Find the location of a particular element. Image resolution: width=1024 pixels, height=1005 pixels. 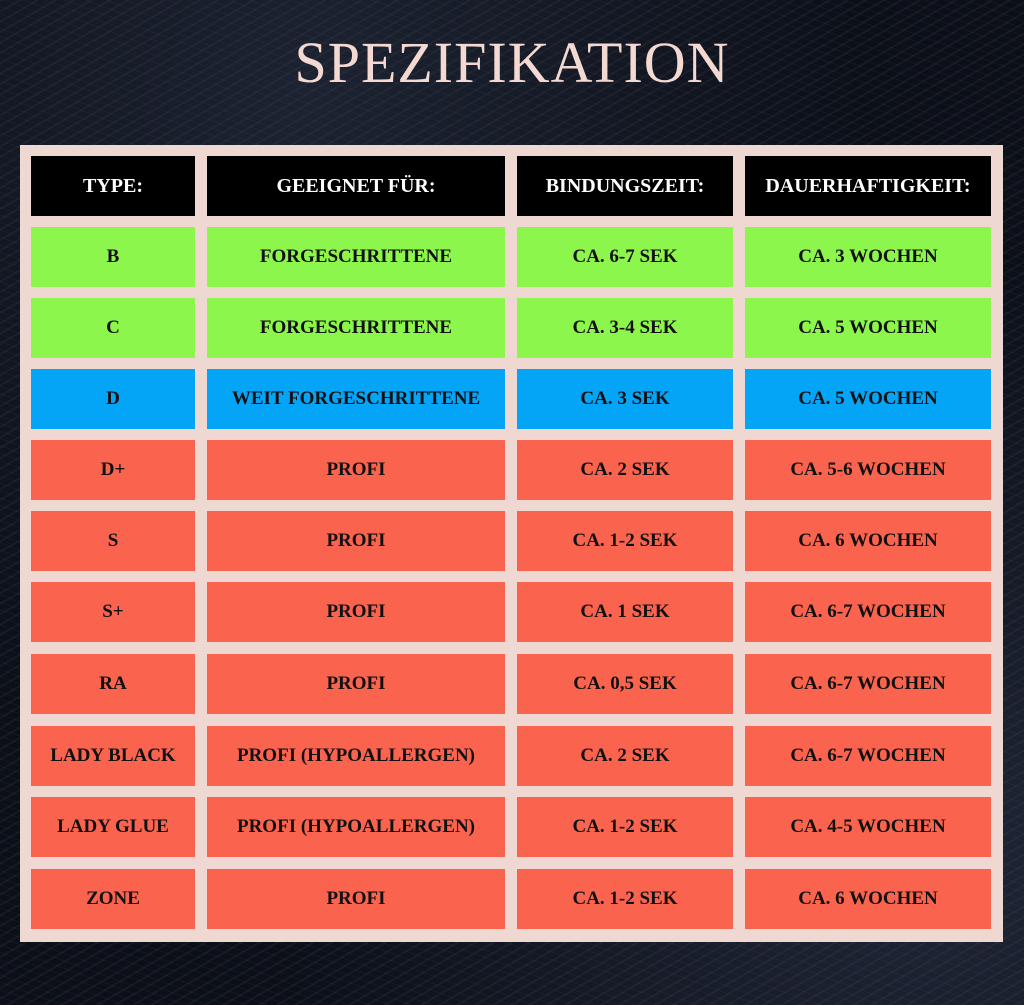

cell-type: S+ is located at coordinates (113, 612).